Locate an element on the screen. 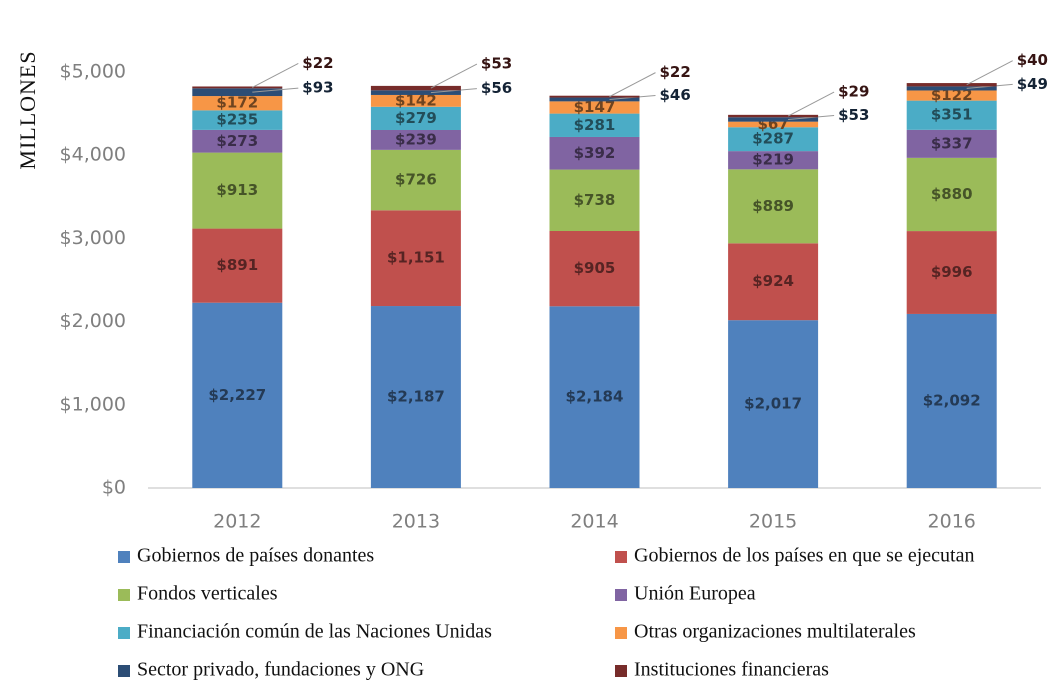  data-label: $1,151 is located at coordinates (416, 258).